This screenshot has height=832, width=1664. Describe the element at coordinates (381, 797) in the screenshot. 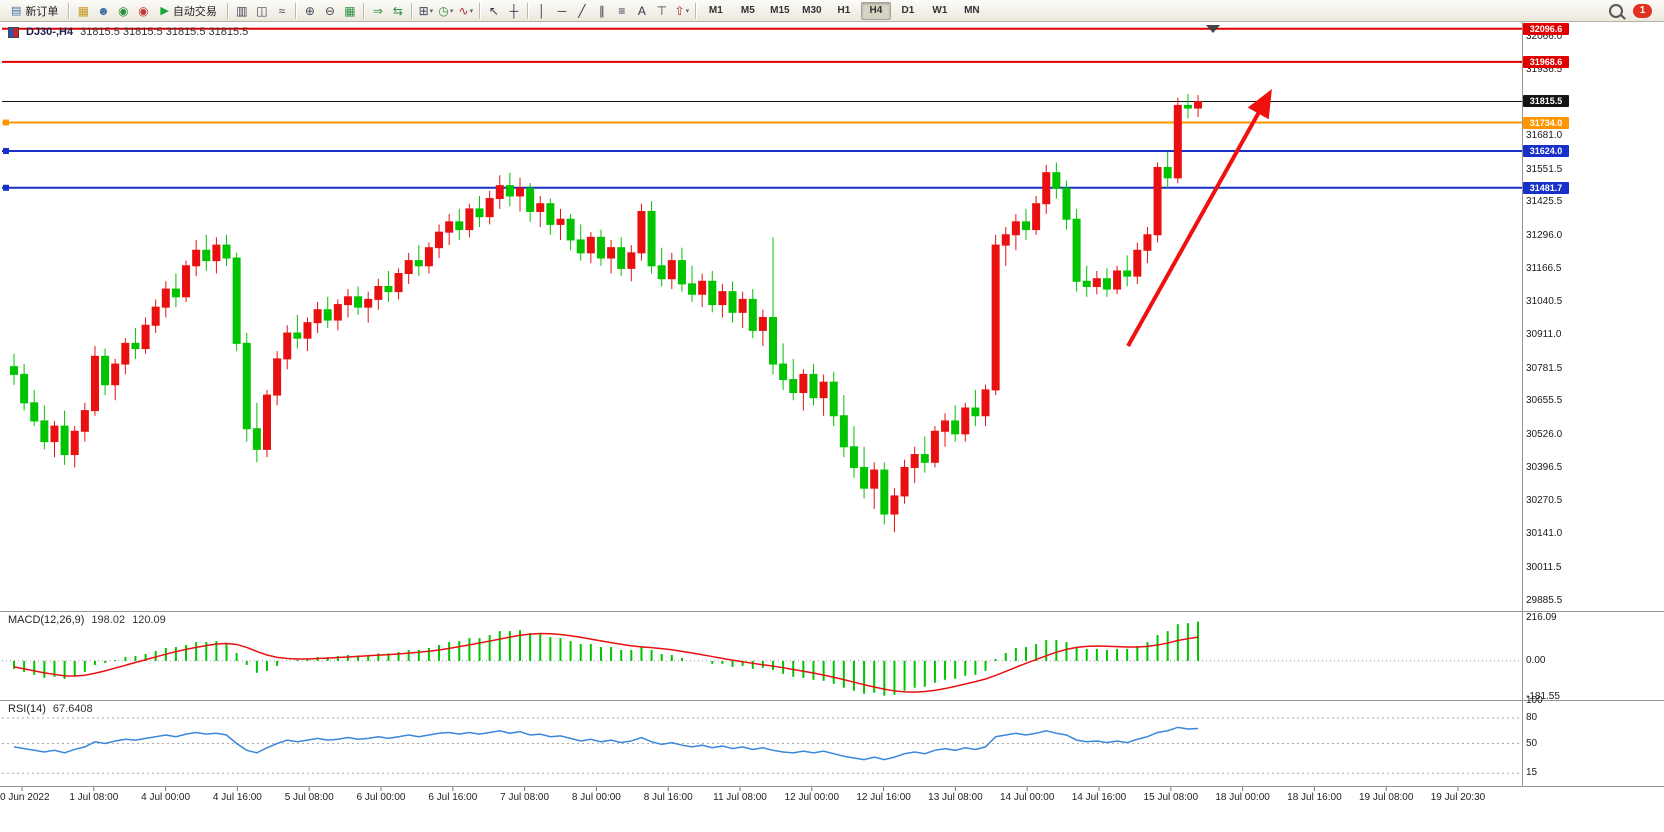

I see `time-axis-label: 6 Jul 00:00` at that location.